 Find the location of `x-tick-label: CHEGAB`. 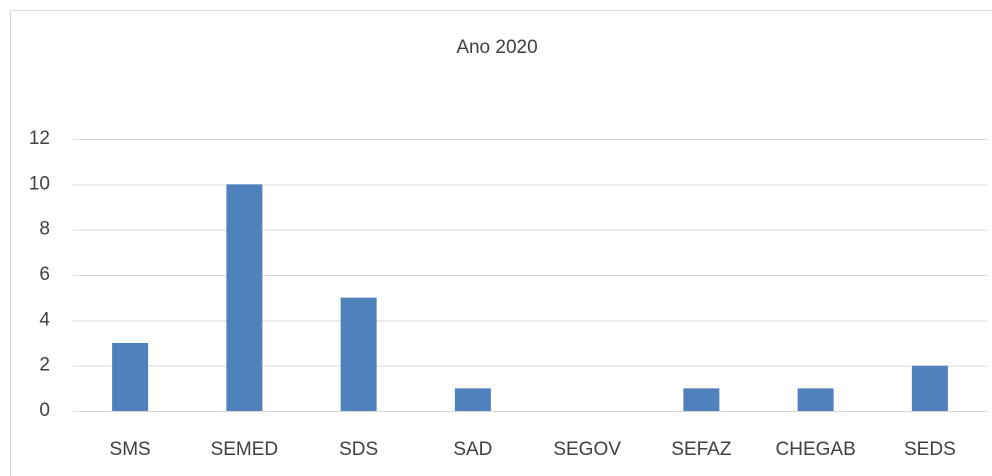

x-tick-label: CHEGAB is located at coordinates (816, 449).